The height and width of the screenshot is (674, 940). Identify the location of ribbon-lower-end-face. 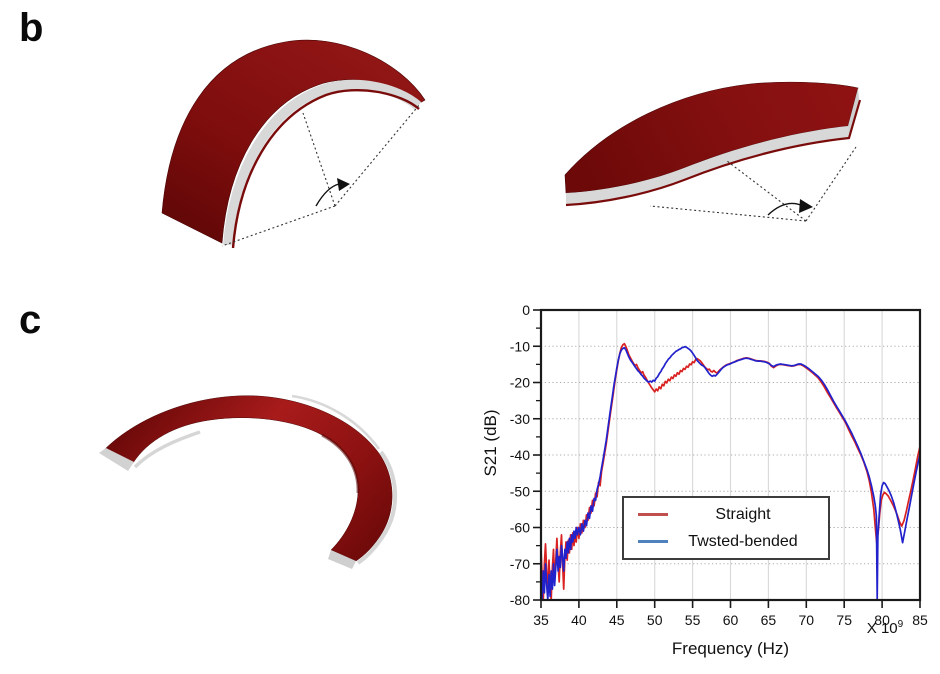
(342, 559).